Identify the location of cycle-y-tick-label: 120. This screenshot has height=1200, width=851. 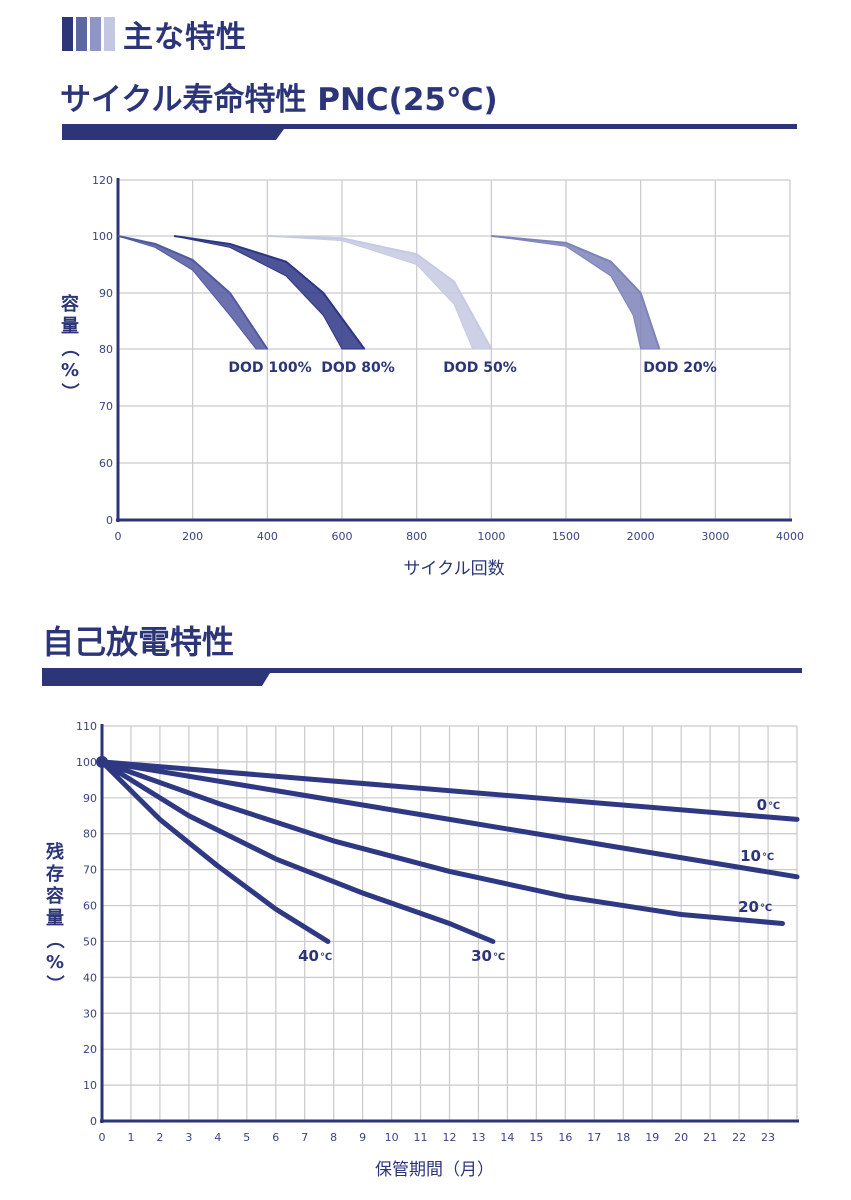
(102, 180).